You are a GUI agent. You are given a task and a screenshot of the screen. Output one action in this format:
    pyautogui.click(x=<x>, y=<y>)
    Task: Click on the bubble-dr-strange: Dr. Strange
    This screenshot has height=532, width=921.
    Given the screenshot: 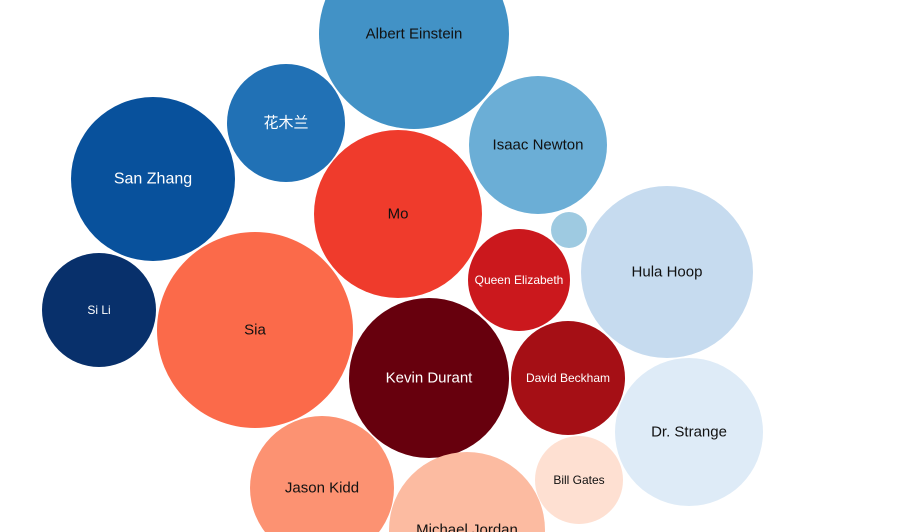 What is the action you would take?
    pyautogui.click(x=689, y=432)
    